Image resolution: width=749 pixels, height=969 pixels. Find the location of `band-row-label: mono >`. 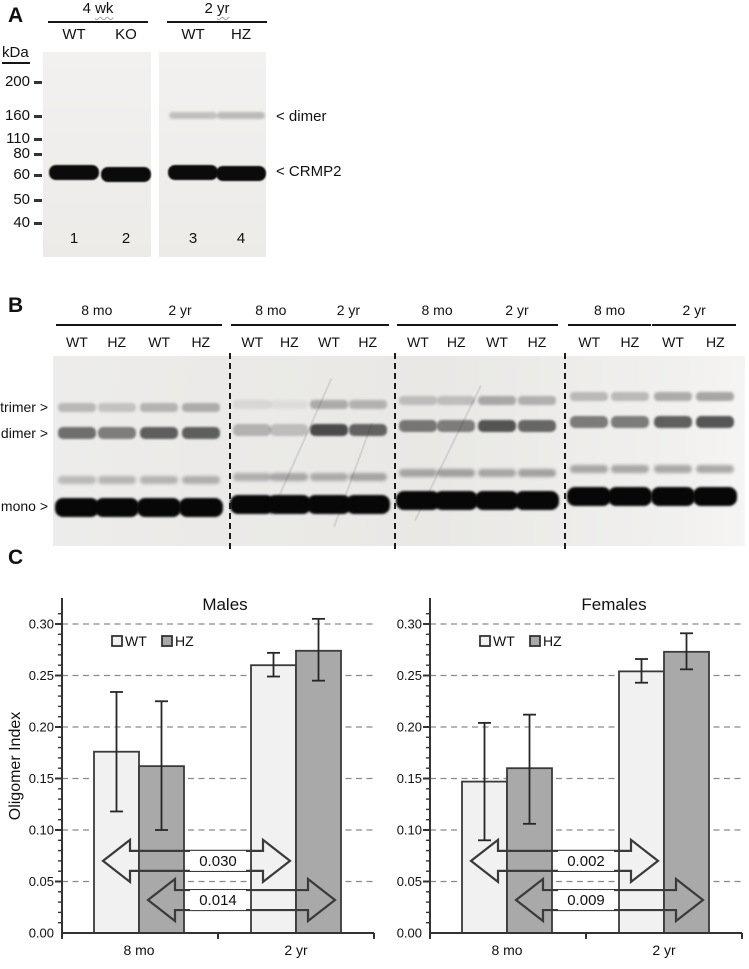

band-row-label: mono > is located at coordinates (24, 506).